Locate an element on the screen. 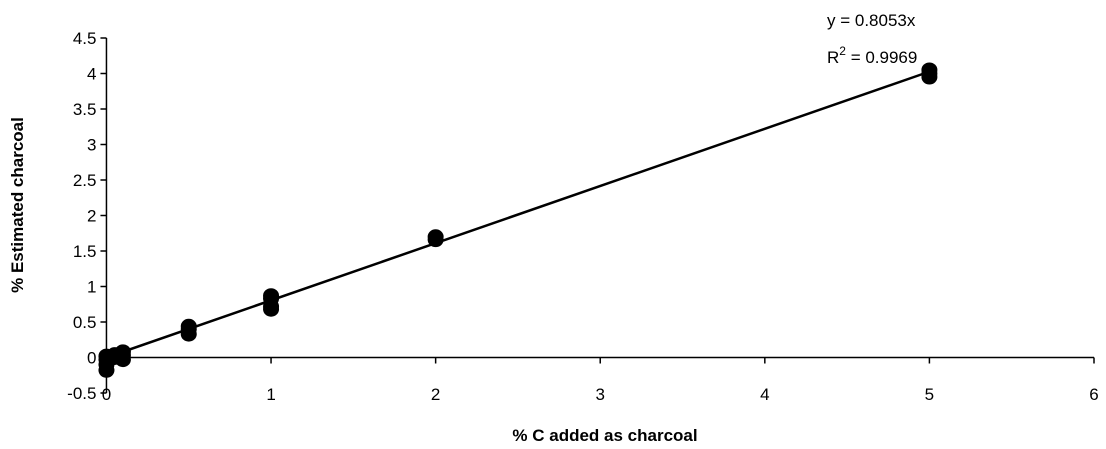 The height and width of the screenshot is (449, 1106). y-tick-label: 4 is located at coordinates (91, 74).